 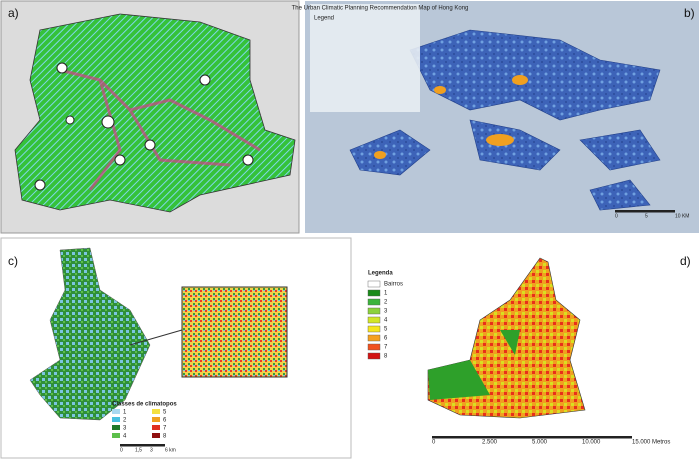 I want to click on legend-label: Bairros, so click(x=393, y=285).